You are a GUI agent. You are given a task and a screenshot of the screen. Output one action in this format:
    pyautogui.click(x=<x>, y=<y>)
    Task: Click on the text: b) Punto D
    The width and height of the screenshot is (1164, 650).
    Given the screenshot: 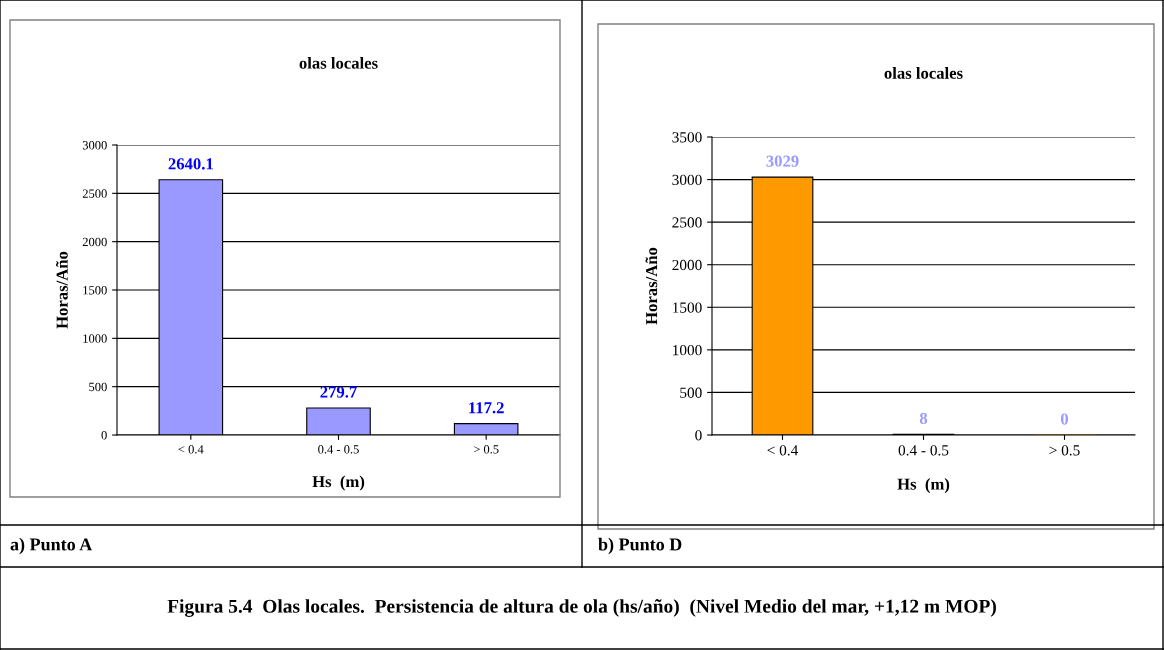 What is the action you would take?
    pyautogui.click(x=640, y=546)
    